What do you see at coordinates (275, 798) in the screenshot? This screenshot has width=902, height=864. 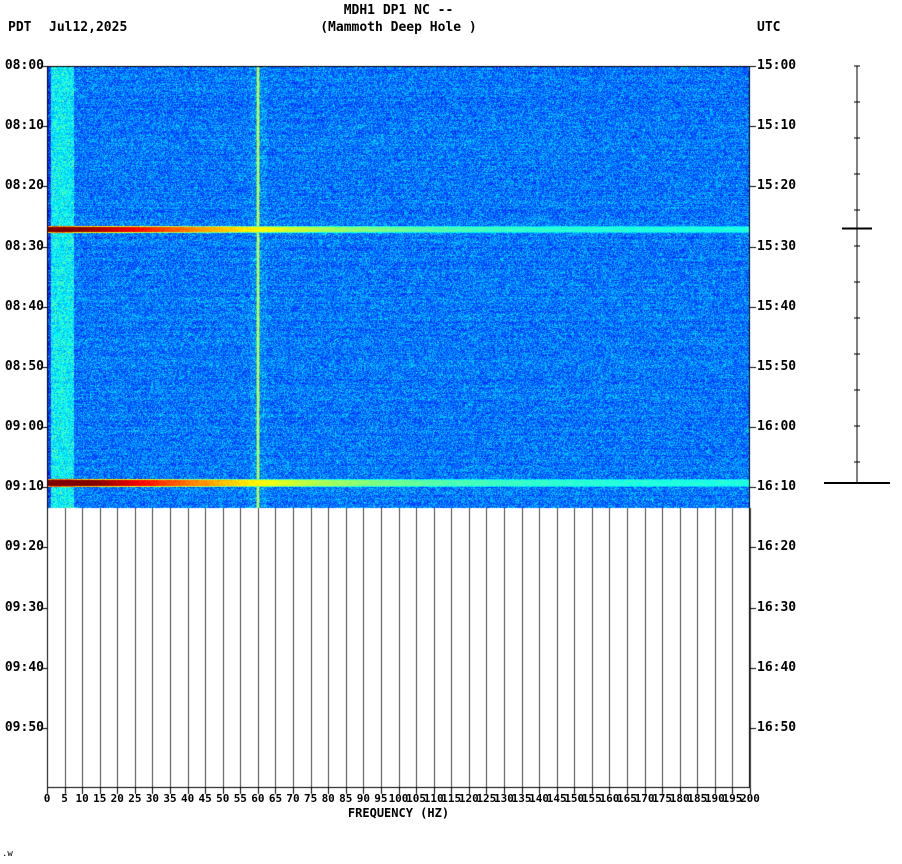 I see `freq-tick-65: 65` at bounding box center [275, 798].